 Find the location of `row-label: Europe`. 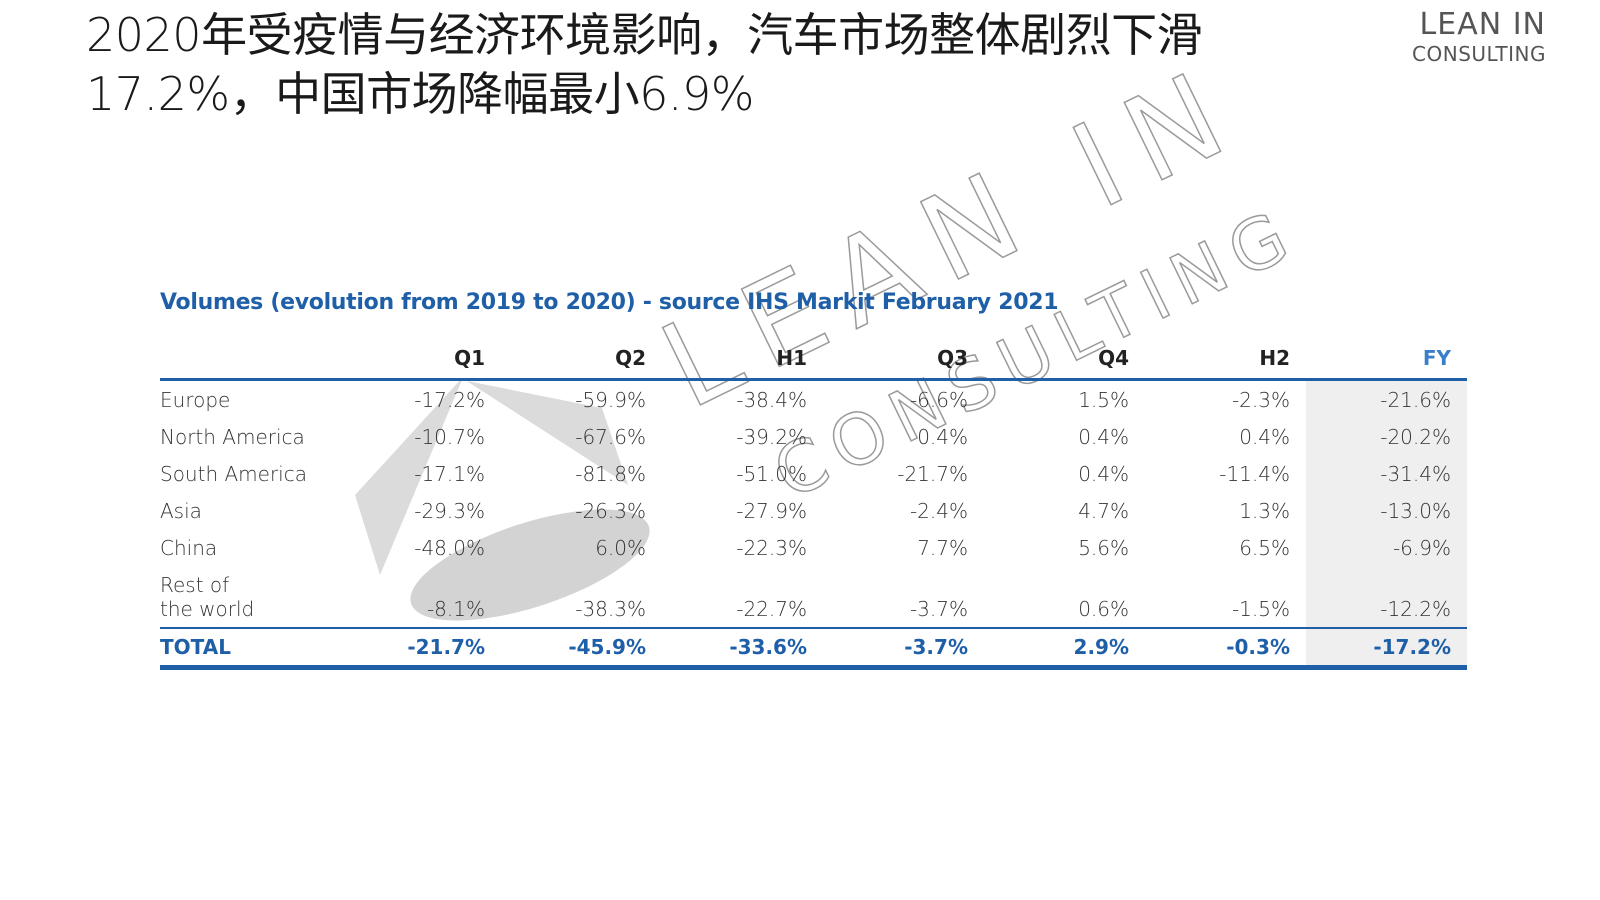

row-label: Europe is located at coordinates (195, 399).